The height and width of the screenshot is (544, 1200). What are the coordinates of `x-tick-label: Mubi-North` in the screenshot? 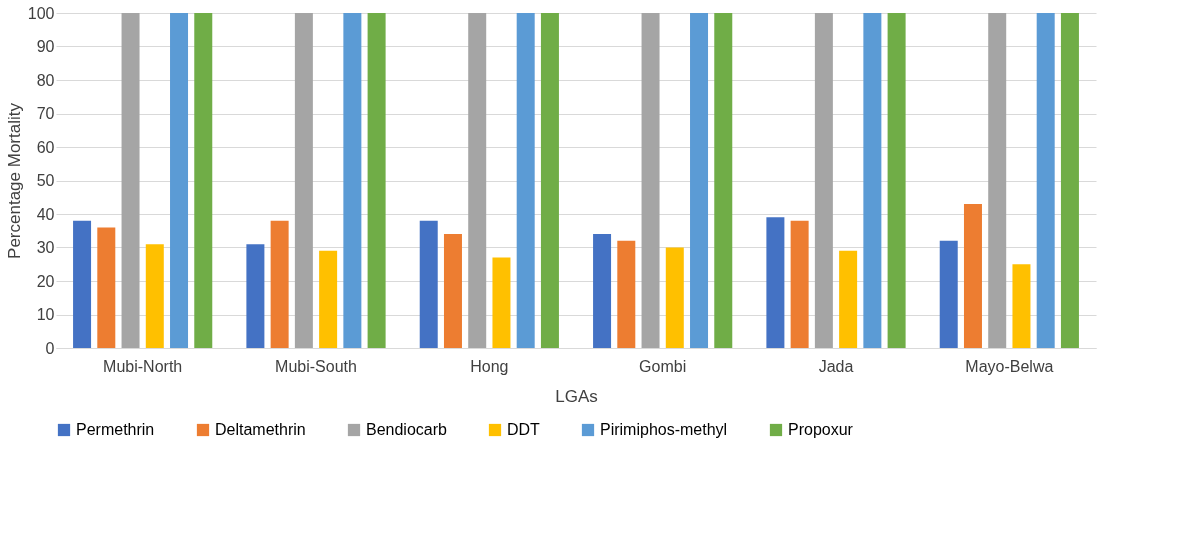 It's located at (143, 366).